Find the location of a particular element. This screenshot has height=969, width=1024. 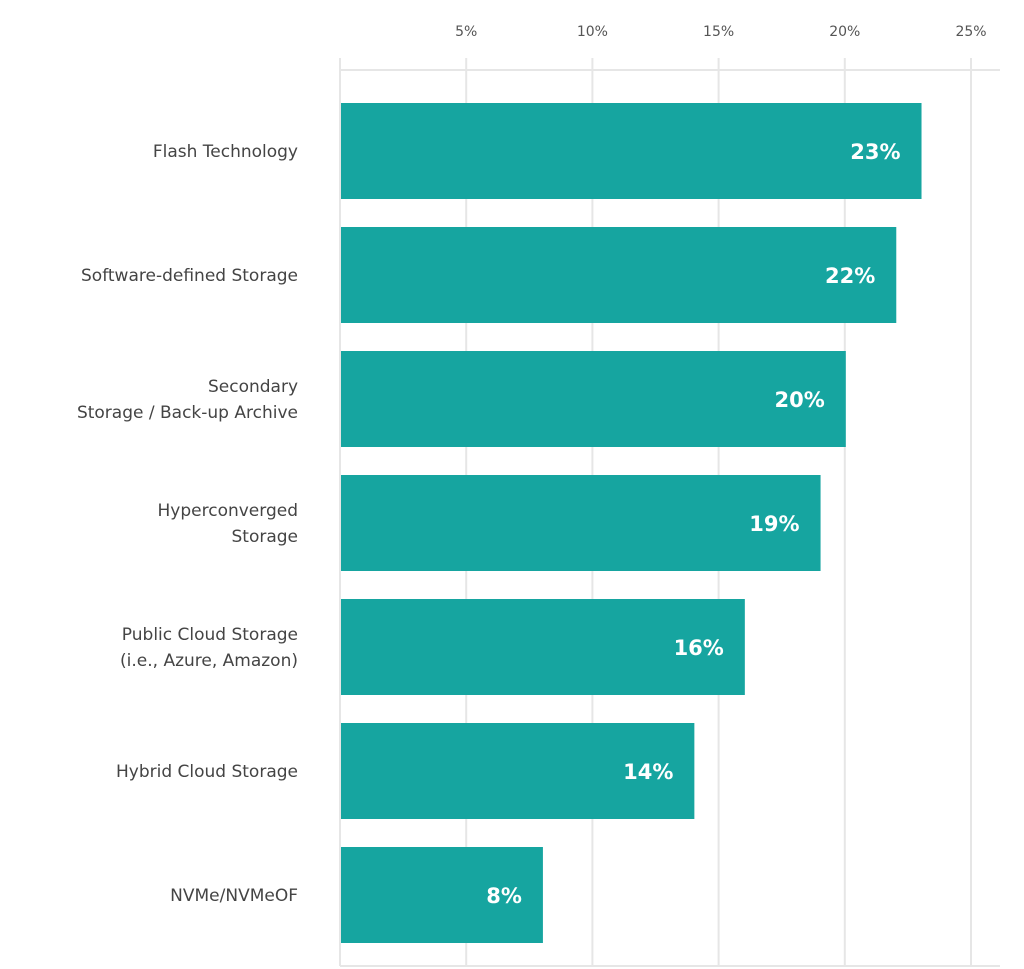

x-tick-label: 20% is located at coordinates (844, 32).